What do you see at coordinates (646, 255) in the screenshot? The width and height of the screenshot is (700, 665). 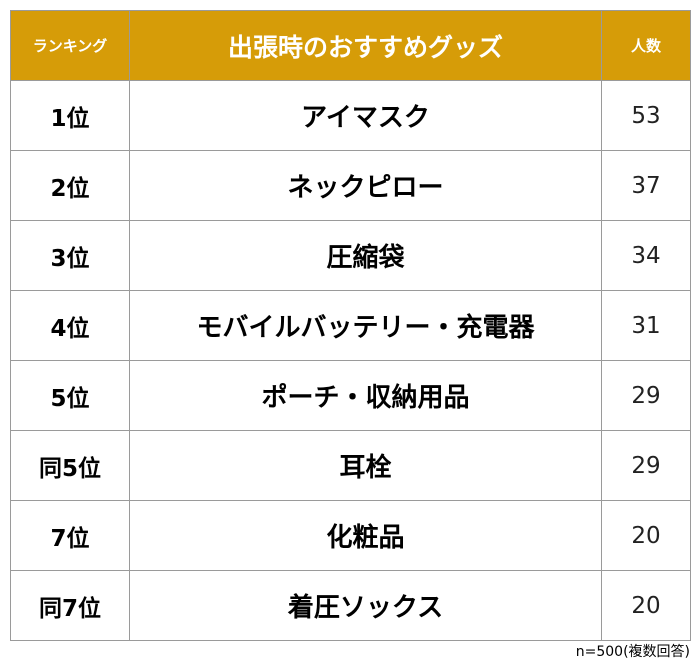 I see `count-cell: 34` at bounding box center [646, 255].